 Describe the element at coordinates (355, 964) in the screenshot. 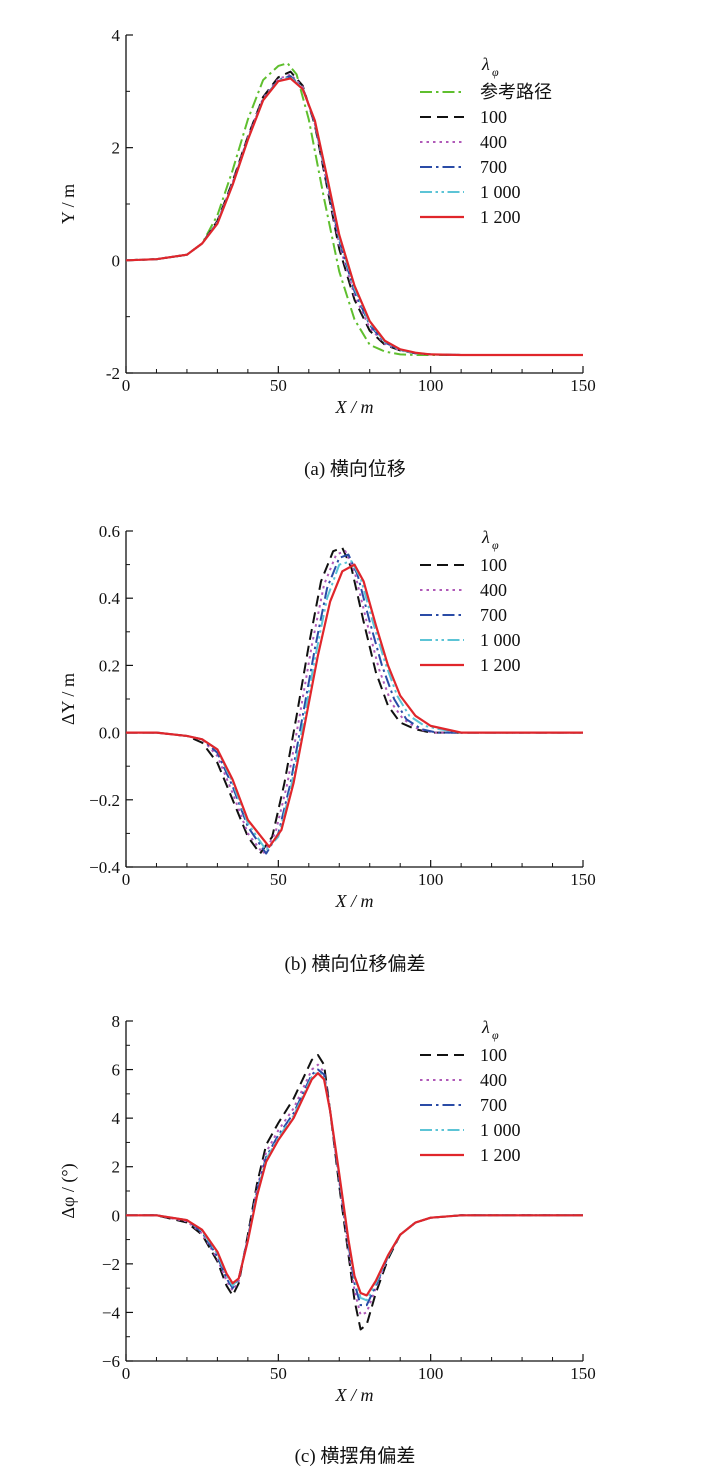

I see `figure-caption: (b) 横向位移偏差` at that location.